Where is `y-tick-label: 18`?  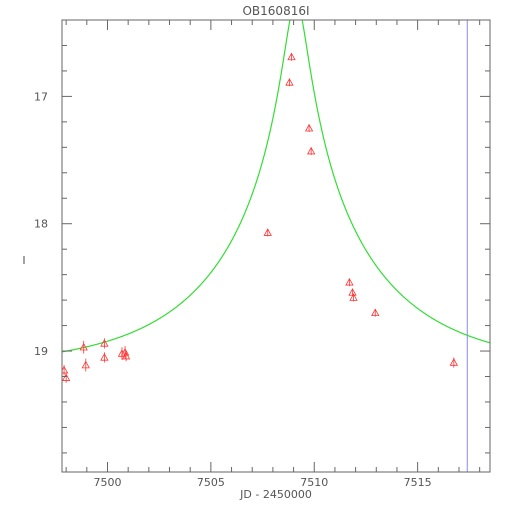
y-tick-label: 18 is located at coordinates (41, 224).